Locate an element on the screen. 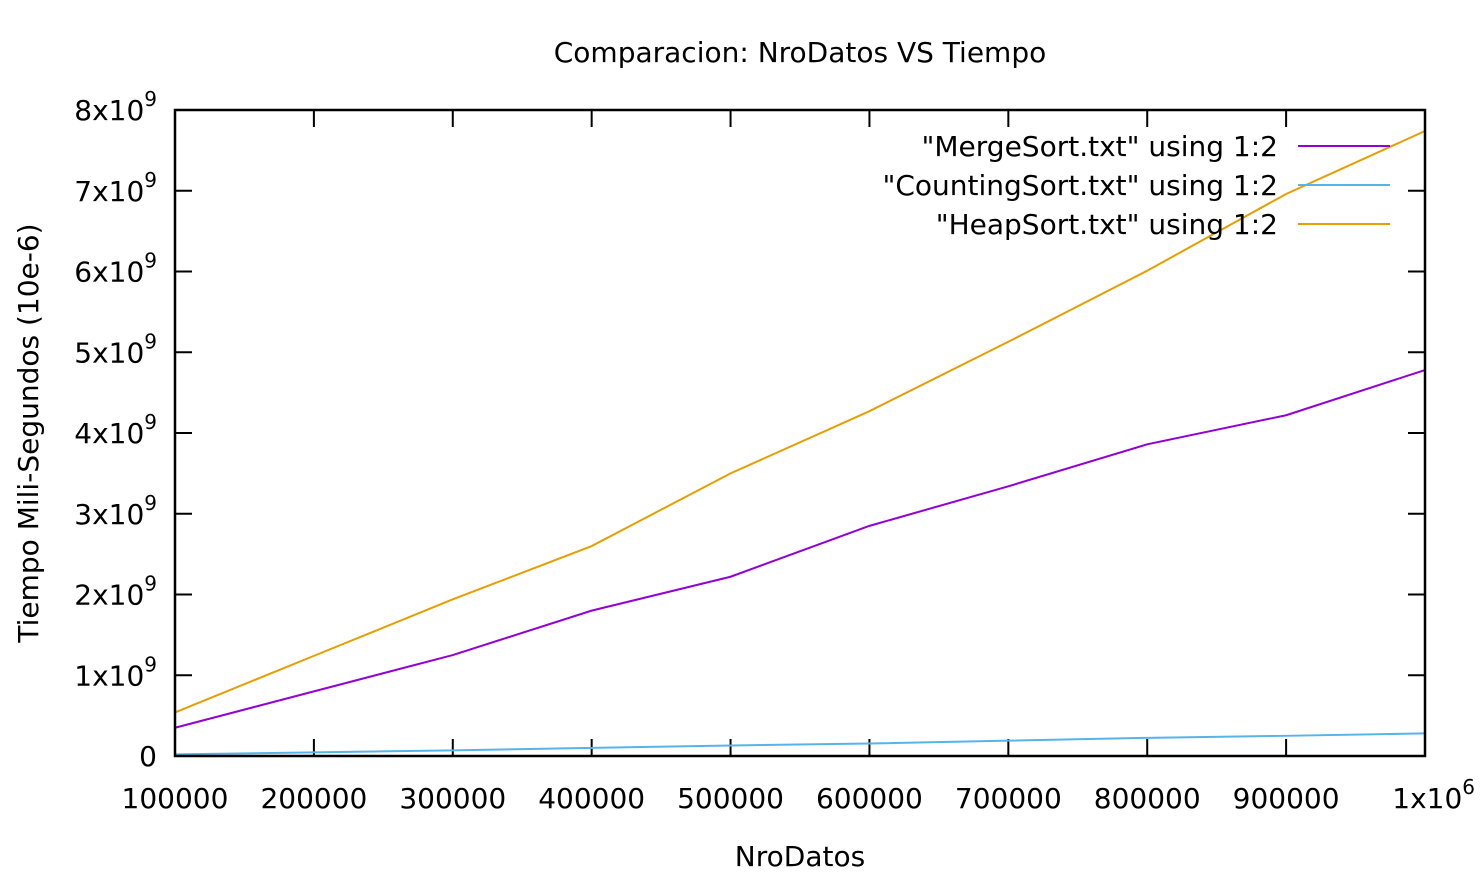 This screenshot has width=1482, height=884. y-tick-label: 3x10⁹ is located at coordinates (115, 511).